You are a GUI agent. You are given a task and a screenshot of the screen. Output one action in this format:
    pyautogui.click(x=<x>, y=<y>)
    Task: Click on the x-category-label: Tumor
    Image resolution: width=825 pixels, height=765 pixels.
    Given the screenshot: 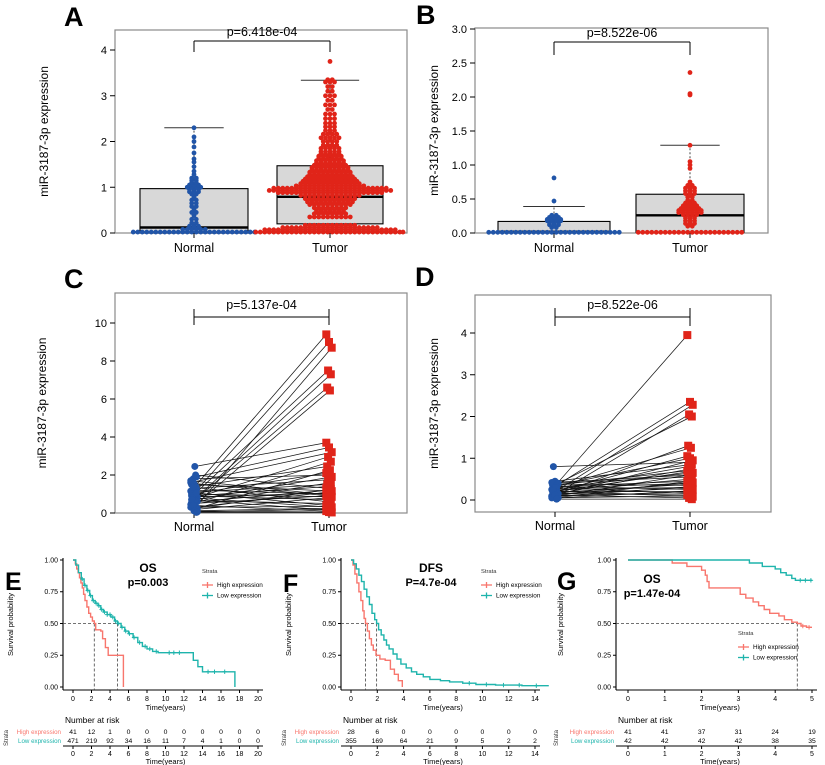 What is the action you would take?
    pyautogui.click(x=690, y=526)
    